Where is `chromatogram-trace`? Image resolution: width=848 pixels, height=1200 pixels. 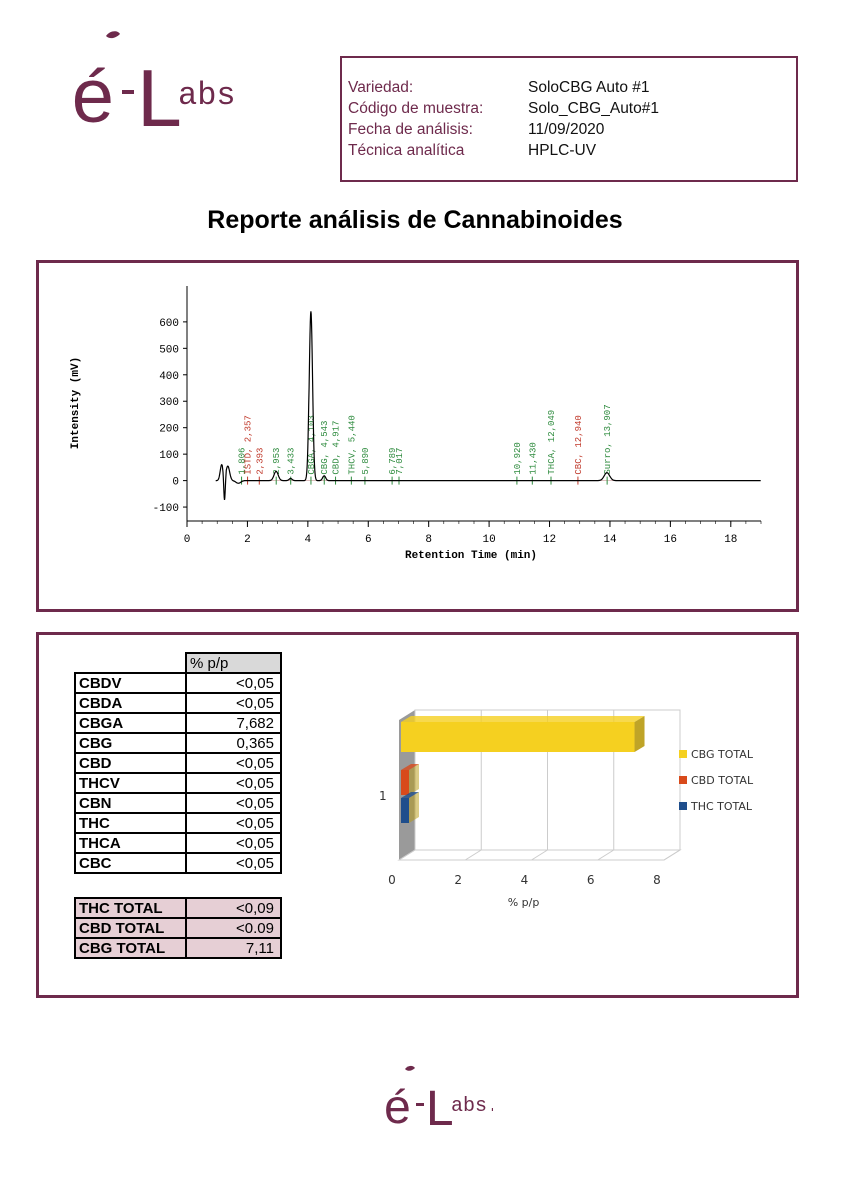
chromatogram-trace is located at coordinates (488, 405).